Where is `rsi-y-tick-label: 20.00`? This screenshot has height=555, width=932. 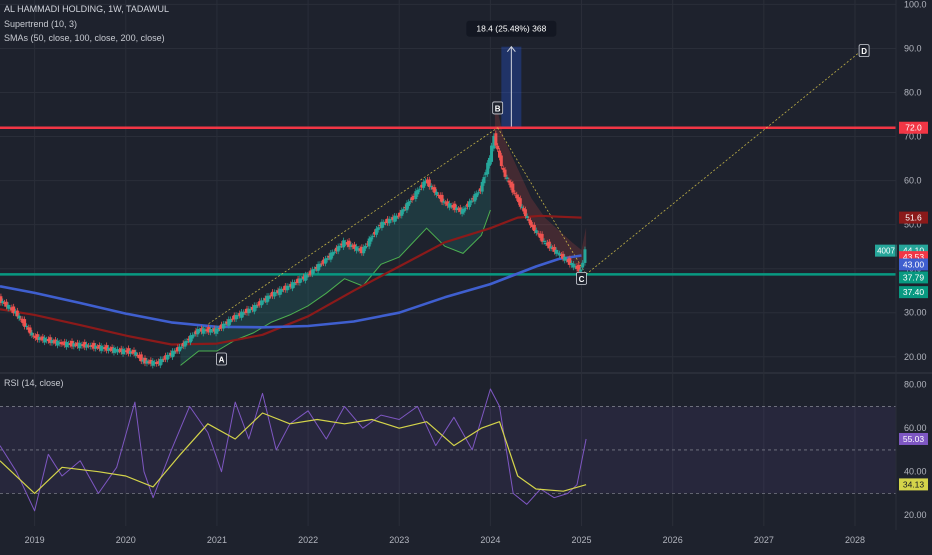 rsi-y-tick-label: 20.00 is located at coordinates (915, 515).